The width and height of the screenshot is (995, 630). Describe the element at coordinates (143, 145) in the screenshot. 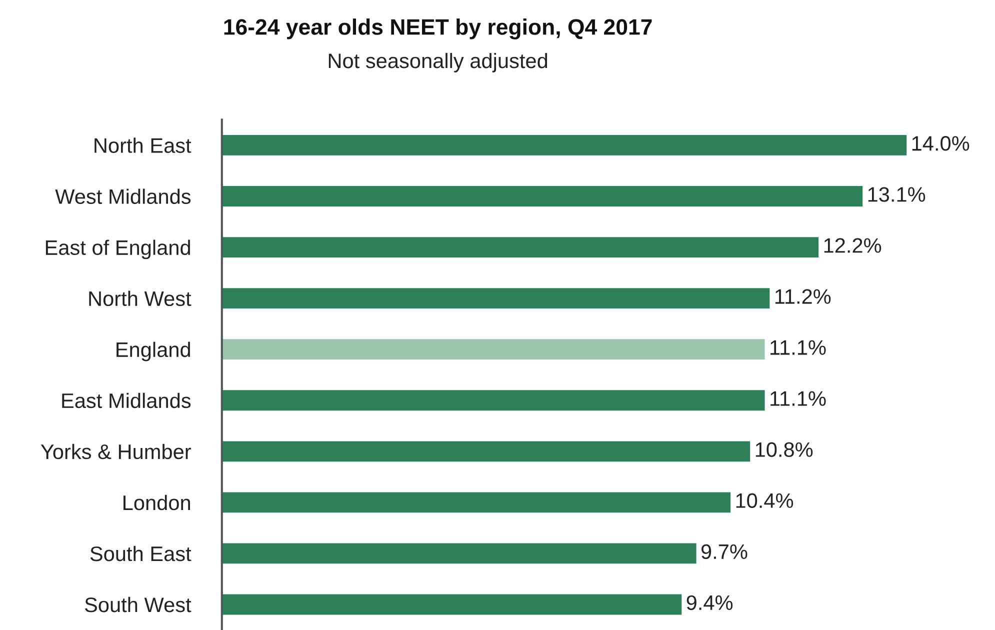

I see `y-tick-label: North East` at that location.